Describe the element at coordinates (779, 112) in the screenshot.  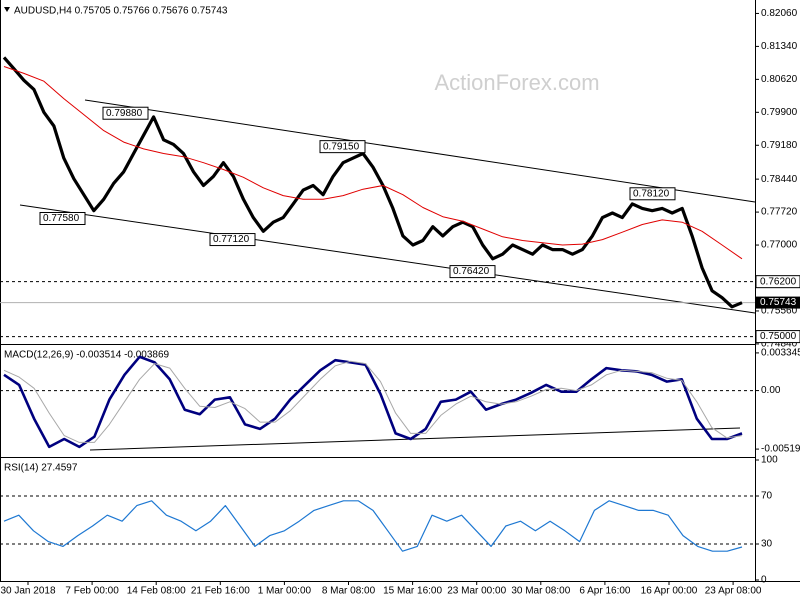
I see `y-tick-label: 0.79900` at that location.